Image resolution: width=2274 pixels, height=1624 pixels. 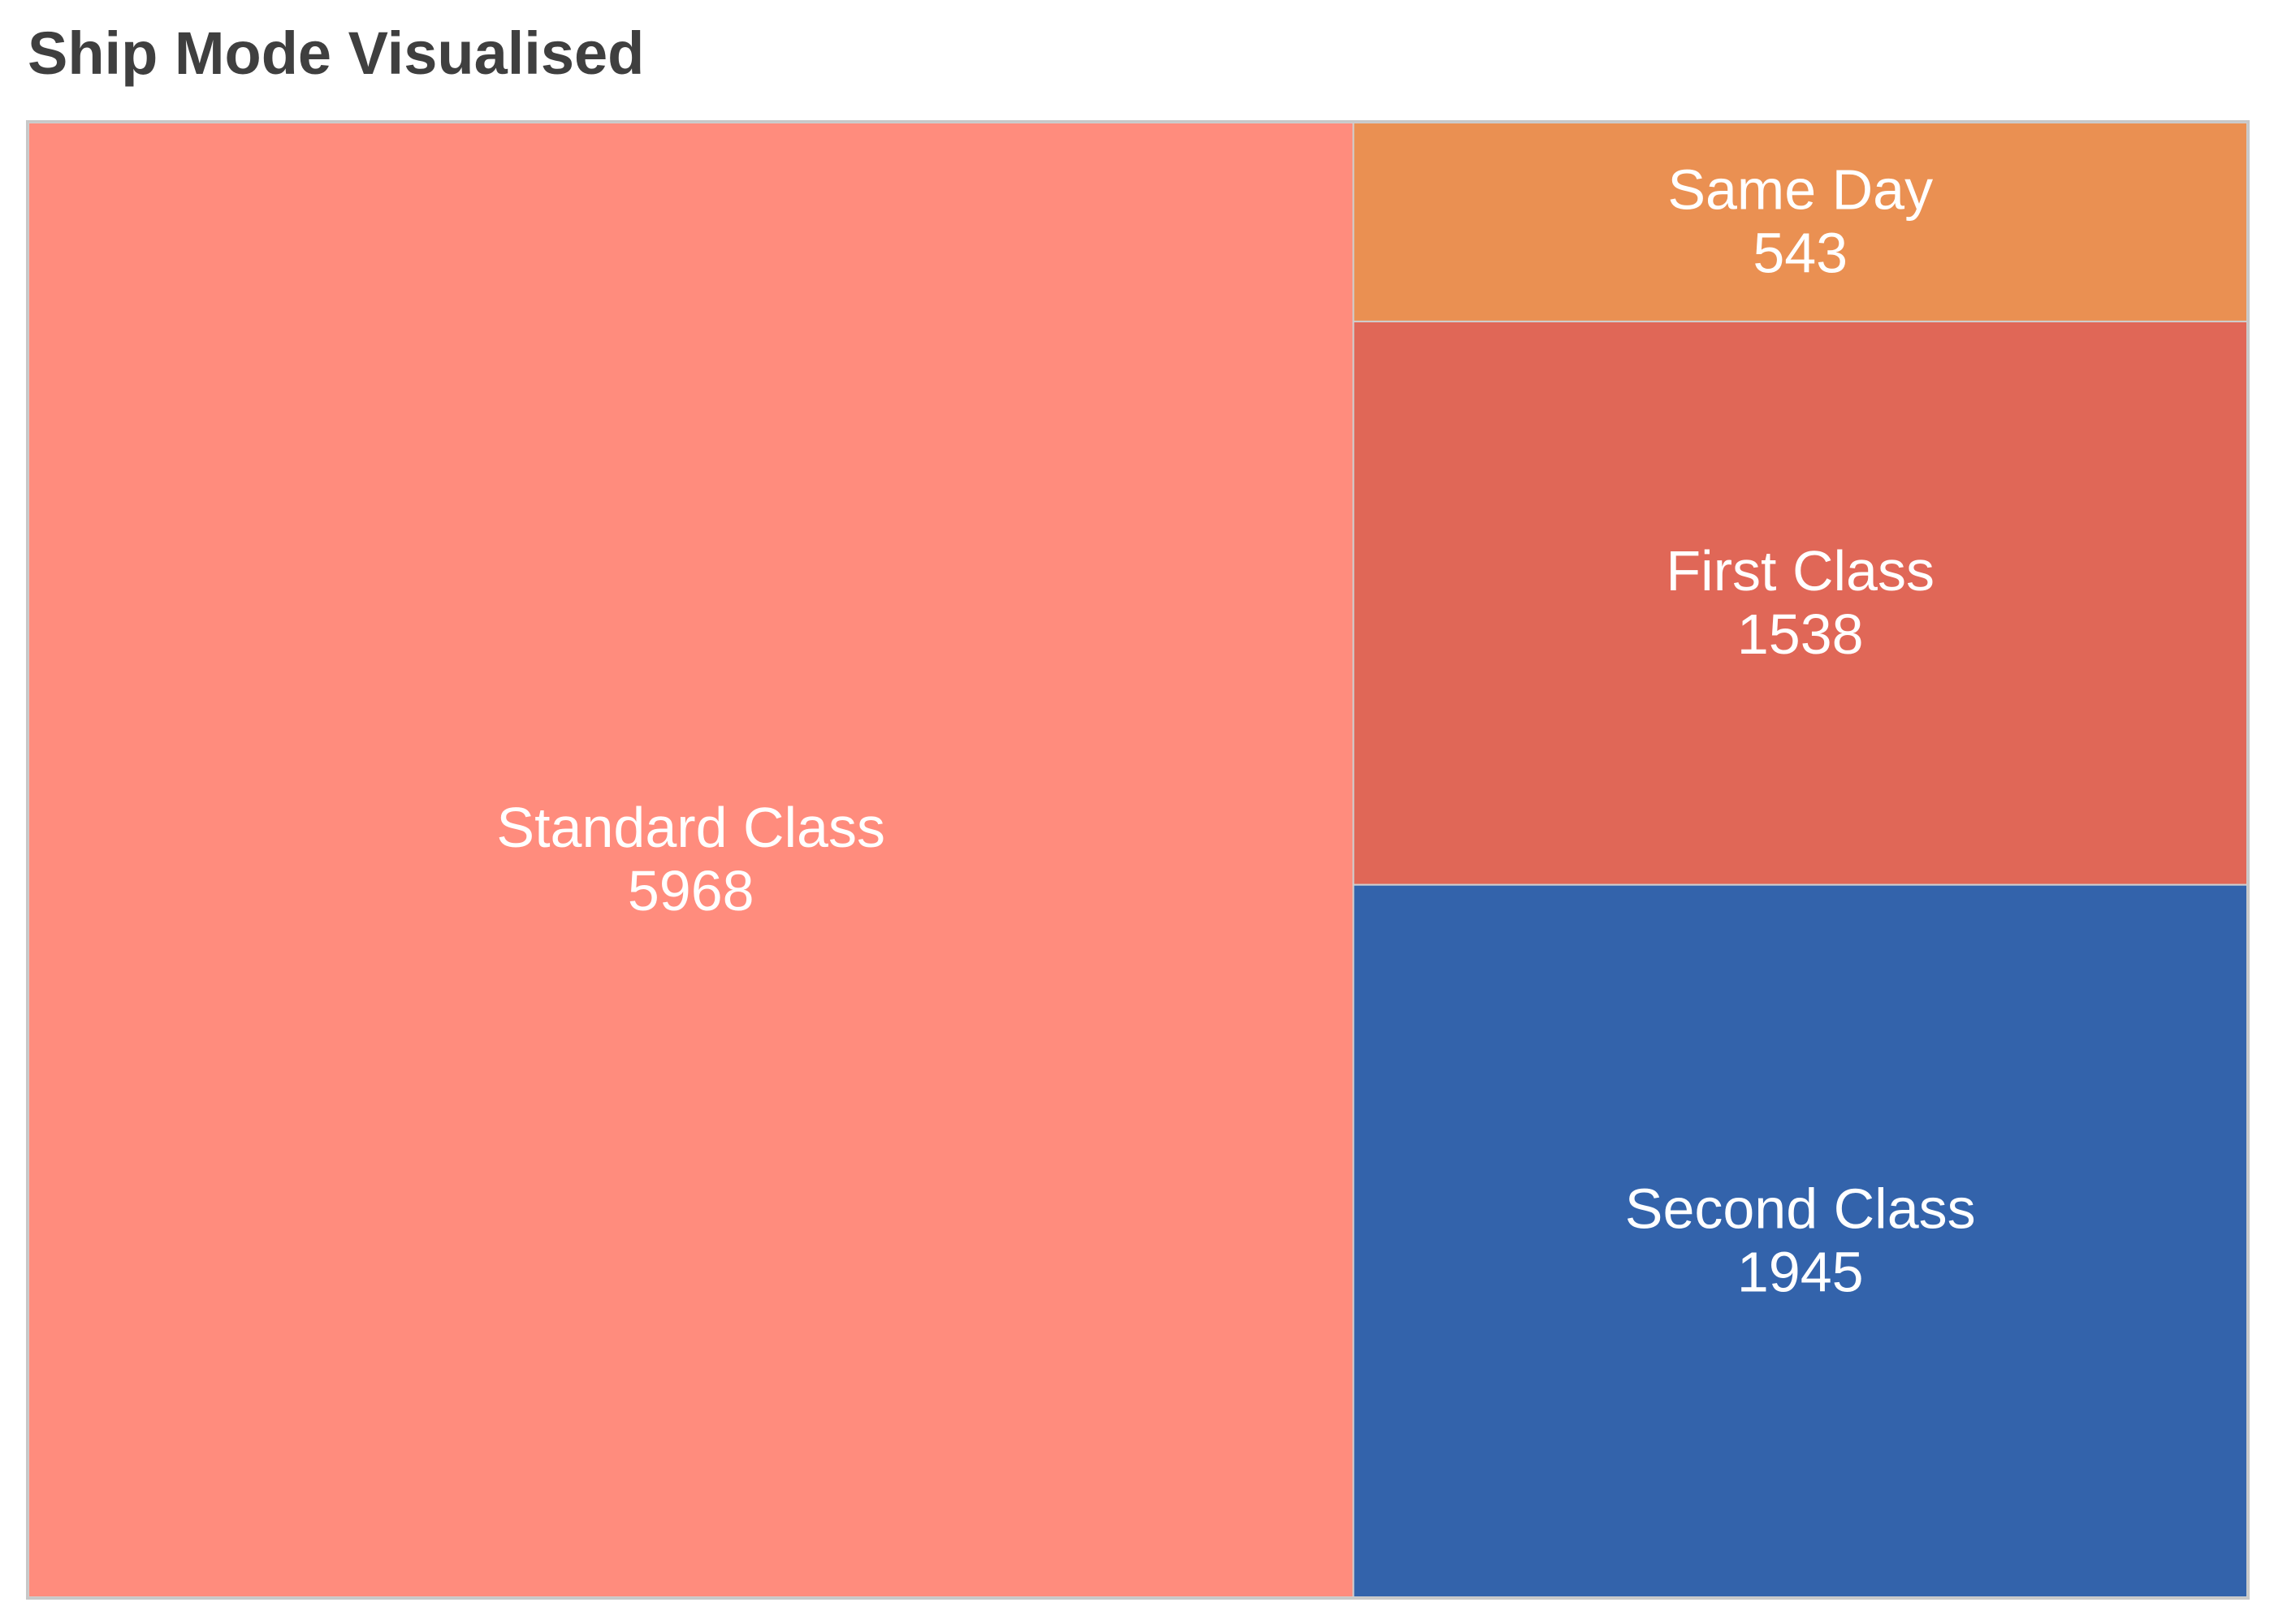 I want to click on treemap-value-standard-class: 5968, so click(x=691, y=891).